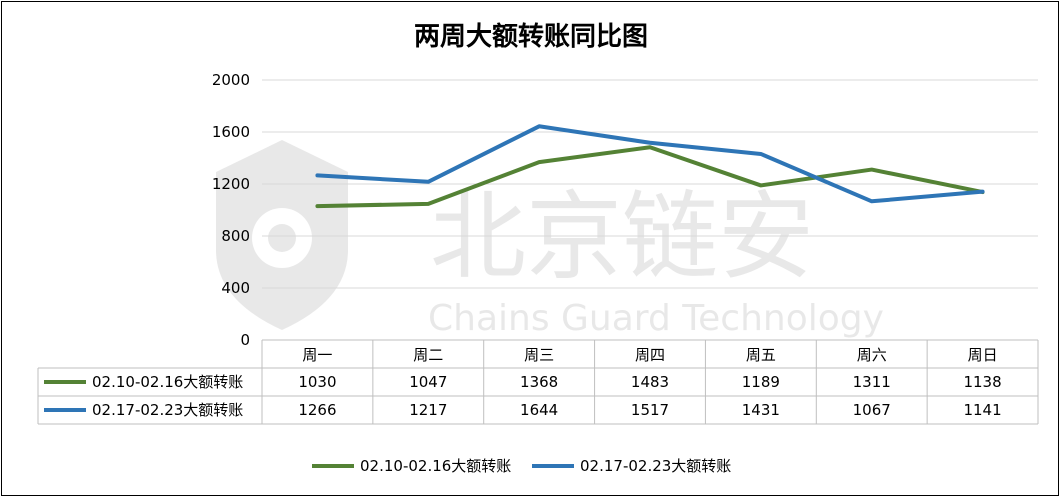  Describe the element at coordinates (650, 382) in the screenshot. I see `table-value-cell: 1483` at that location.